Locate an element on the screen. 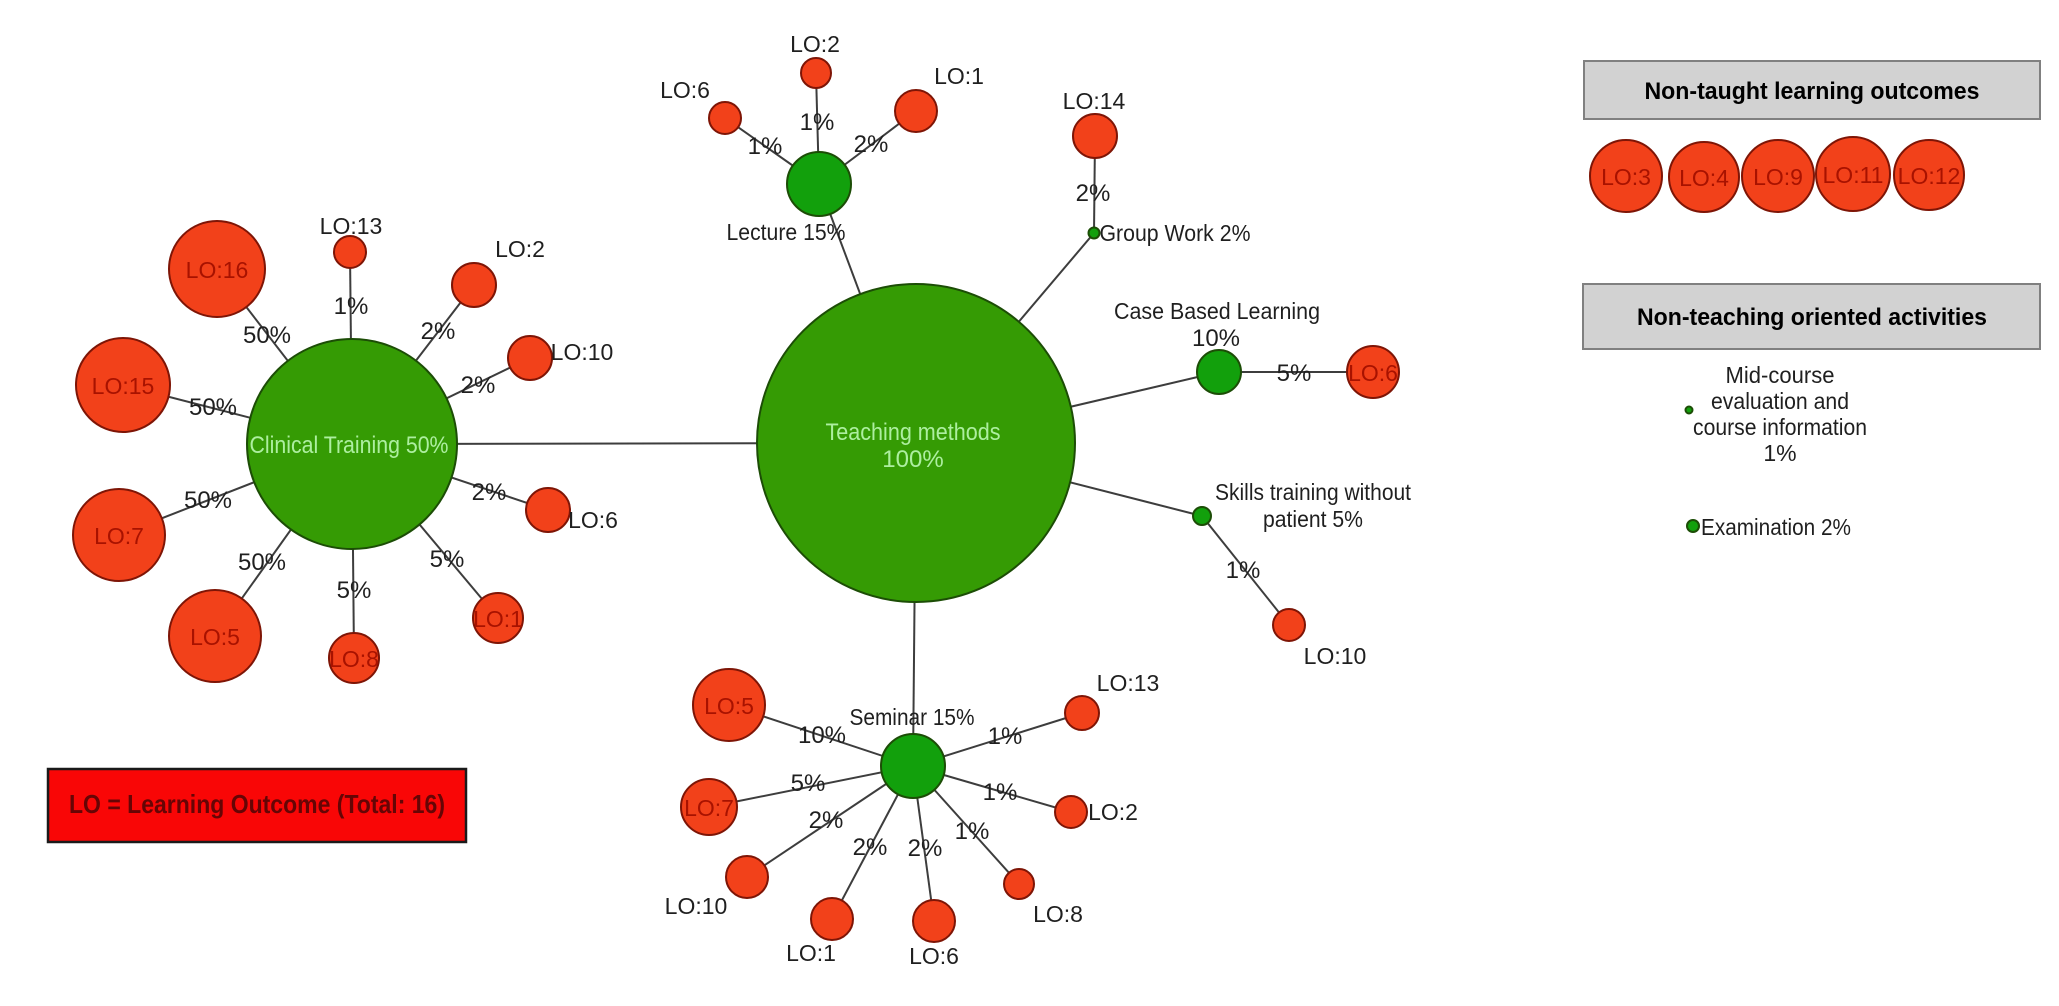 This screenshot has height=1006, width=2059. svg-text: LO:12 is located at coordinates (1929, 176).